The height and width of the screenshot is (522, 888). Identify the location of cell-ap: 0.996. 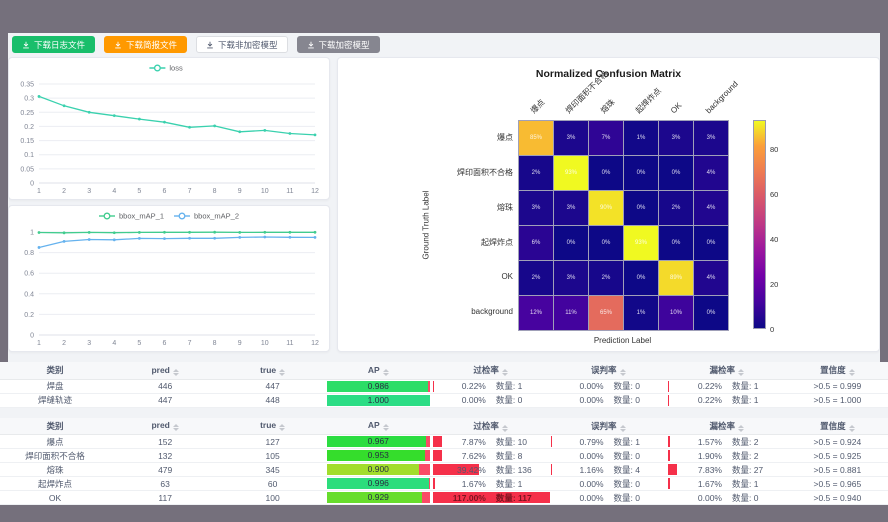
(378, 483).